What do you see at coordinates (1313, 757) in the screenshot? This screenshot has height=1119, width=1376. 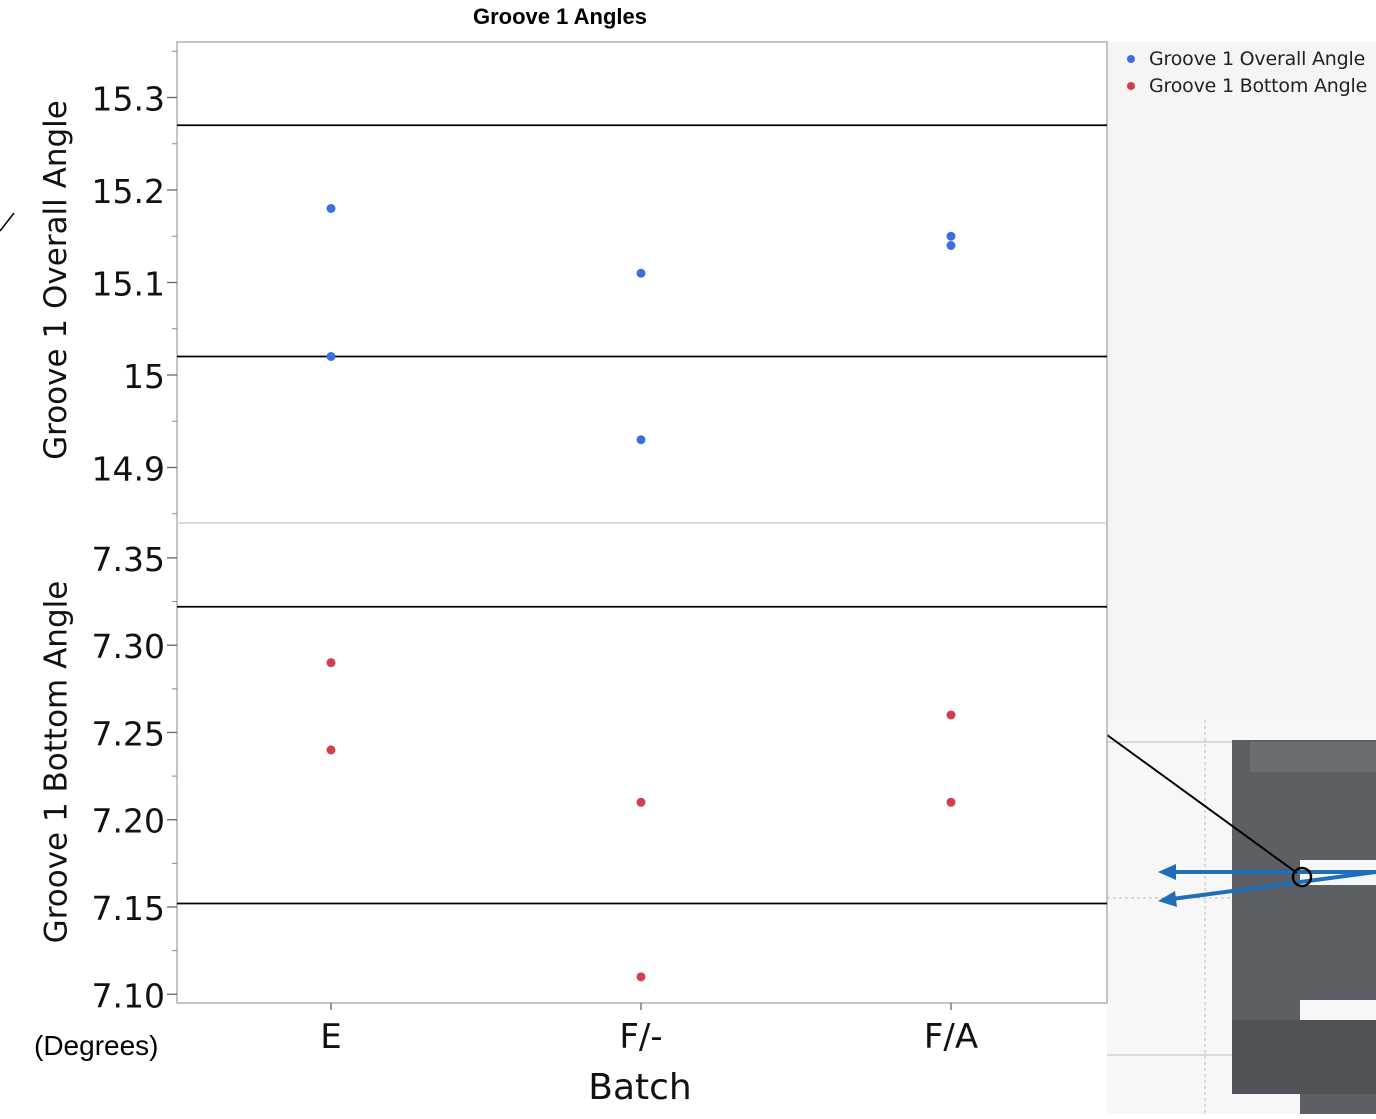 I see `part-highlight` at bounding box center [1313, 757].